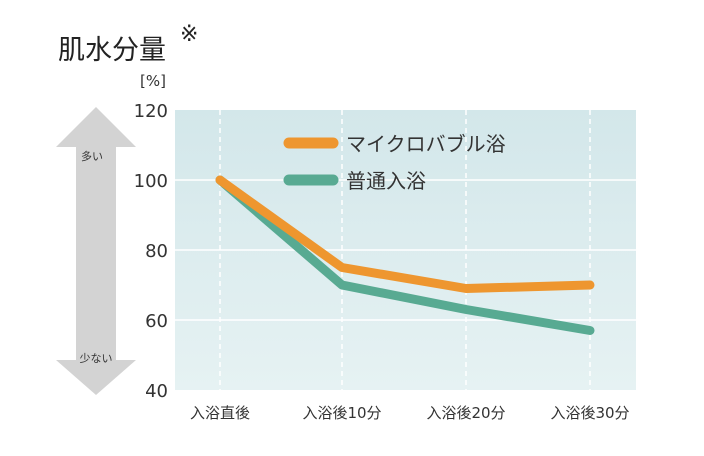  Describe the element at coordinates (589, 413) in the screenshot. I see `x-tick-label: 入浴後30分` at that location.